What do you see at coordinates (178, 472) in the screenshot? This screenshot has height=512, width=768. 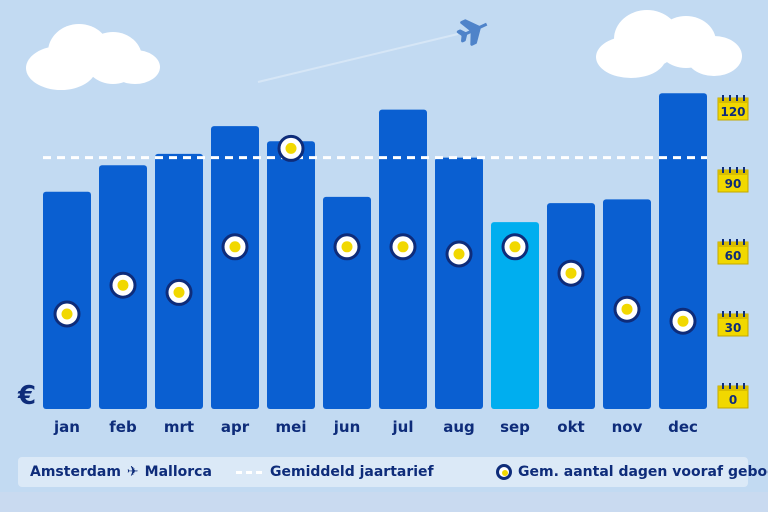 I see `legend-destination: Mallorca` at bounding box center [178, 472].